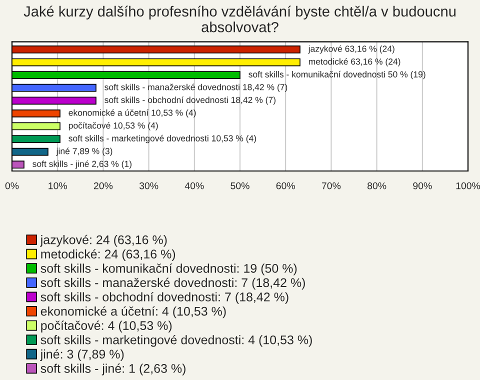 The height and width of the screenshot is (380, 480). Describe the element at coordinates (162, 139) in the screenshot. I see `data-label: soft skills - marketingové dovednosti 10,53 % (4)` at that location.